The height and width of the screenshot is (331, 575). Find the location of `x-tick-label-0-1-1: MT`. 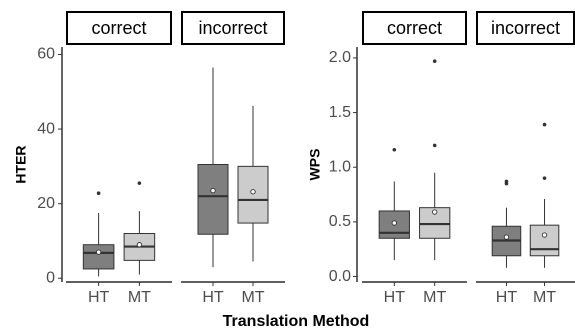

x-tick-label-0-1-1: MT is located at coordinates (252, 297).